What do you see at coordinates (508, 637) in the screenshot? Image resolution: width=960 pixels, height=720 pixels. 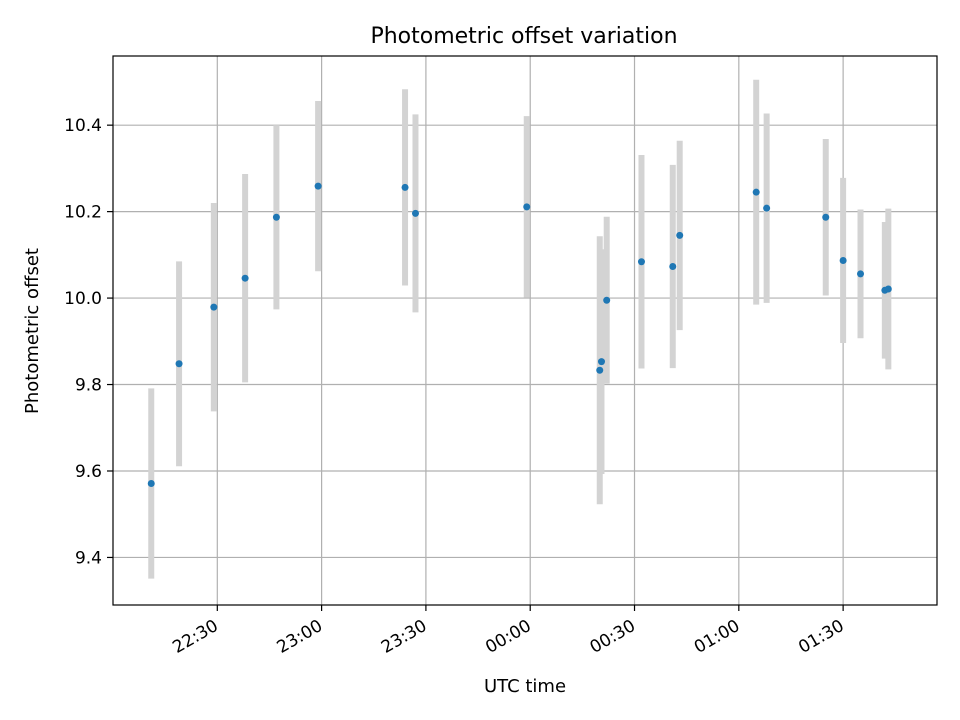 I see `x-tick-label: 00:00` at bounding box center [508, 637].